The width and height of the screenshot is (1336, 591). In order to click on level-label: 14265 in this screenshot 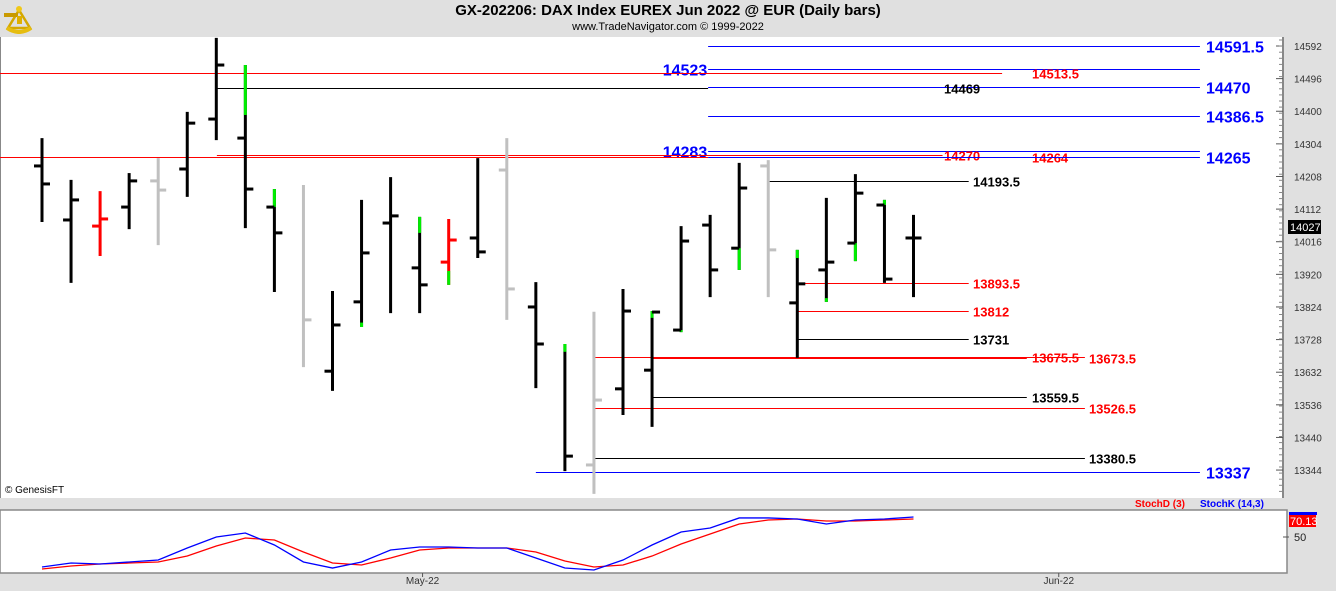, I will do `click(1228, 159)`.